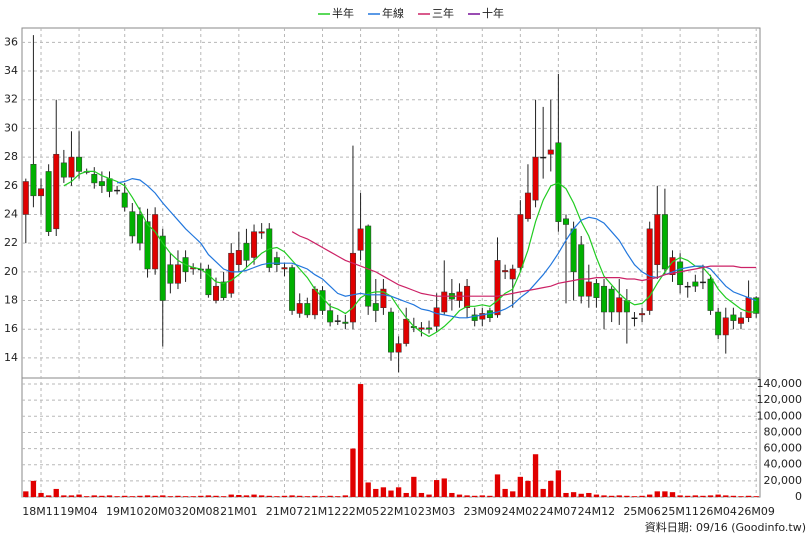 The height and width of the screenshot is (540, 808). I want to click on legend-label: 年線, so click(393, 13).